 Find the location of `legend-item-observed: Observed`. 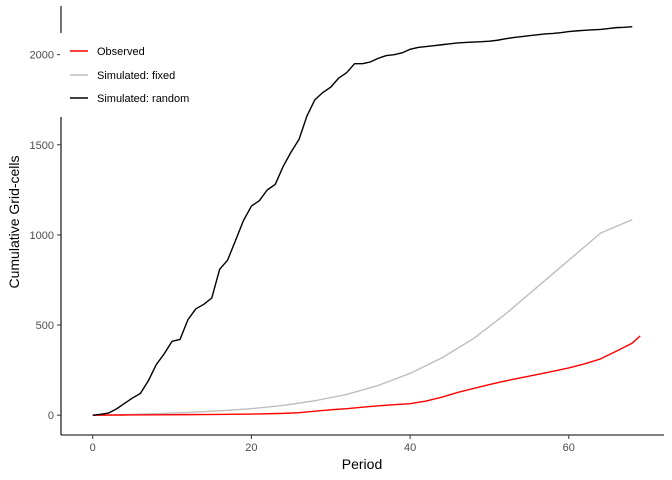

legend-item-observed: Observed is located at coordinates (107, 52).